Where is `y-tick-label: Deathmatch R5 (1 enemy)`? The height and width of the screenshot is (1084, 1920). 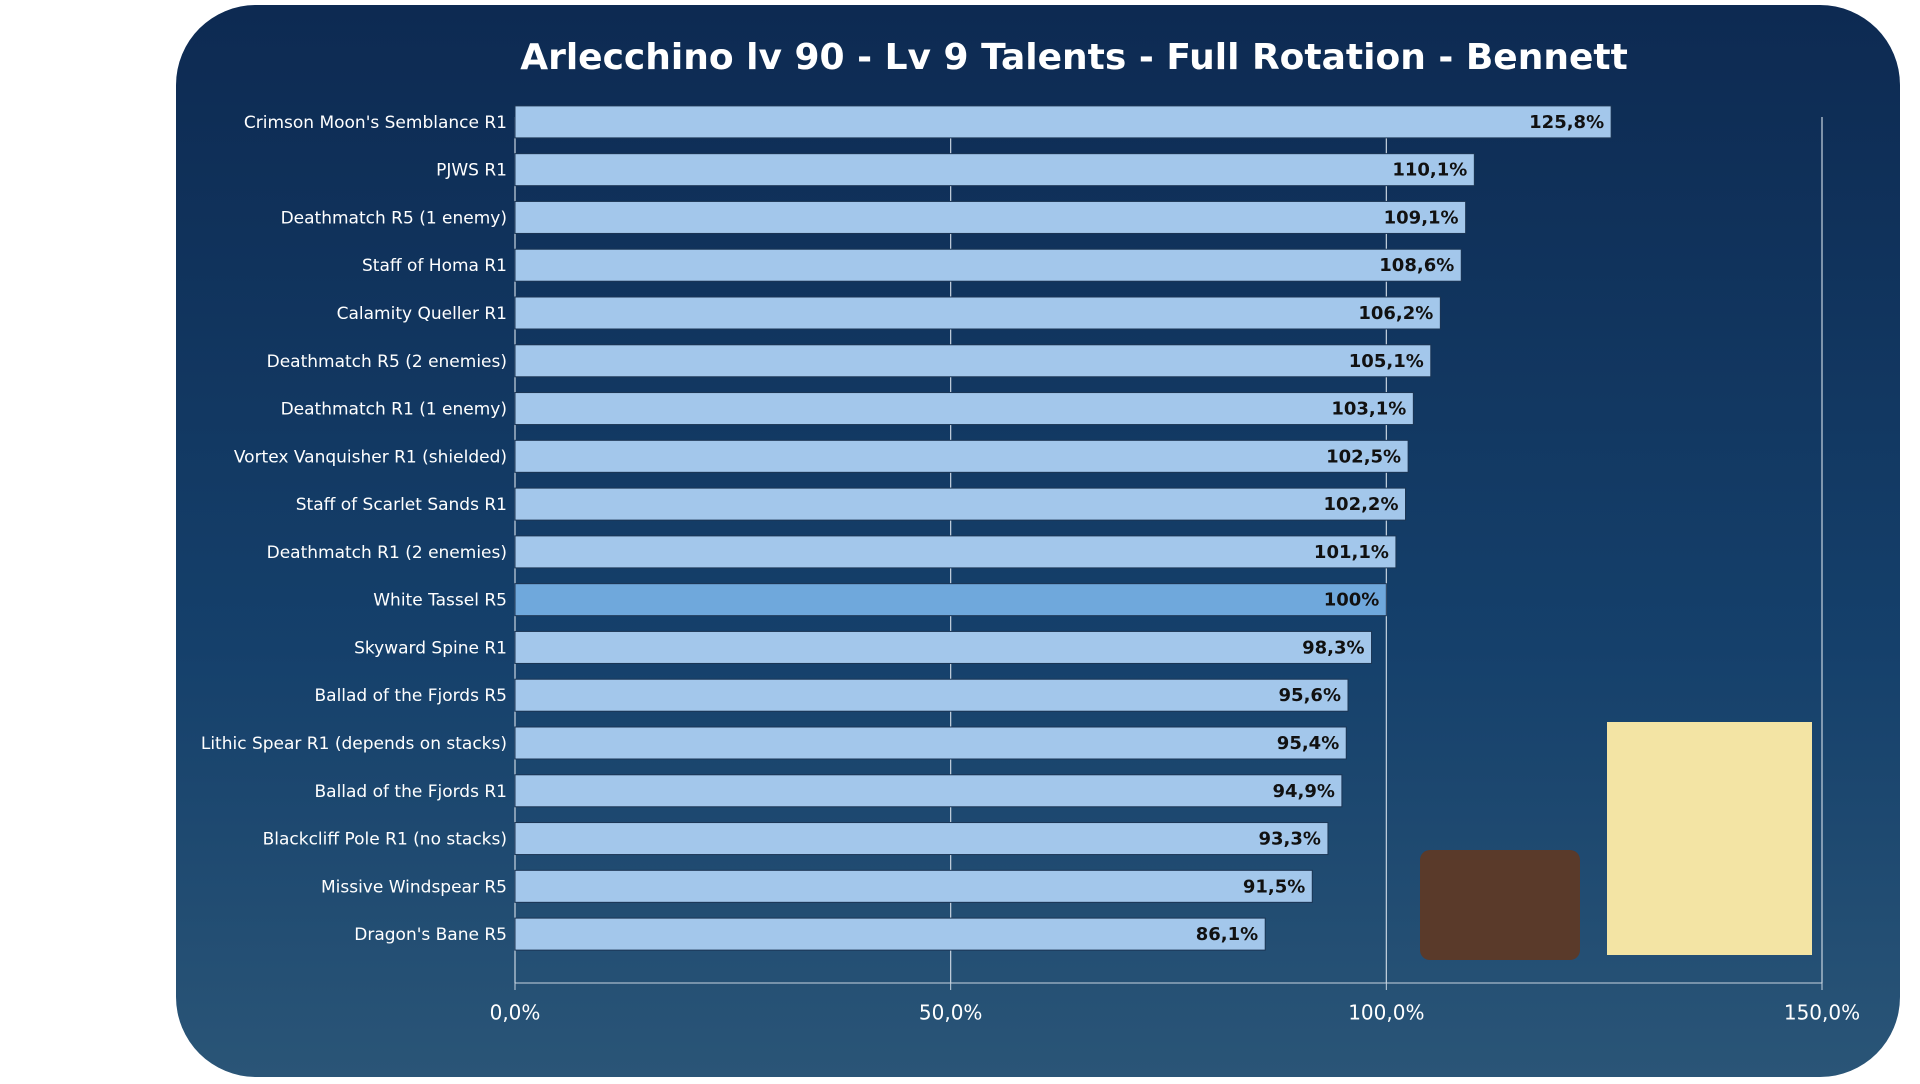 y-tick-label: Deathmatch R5 (1 enemy) is located at coordinates (394, 218).